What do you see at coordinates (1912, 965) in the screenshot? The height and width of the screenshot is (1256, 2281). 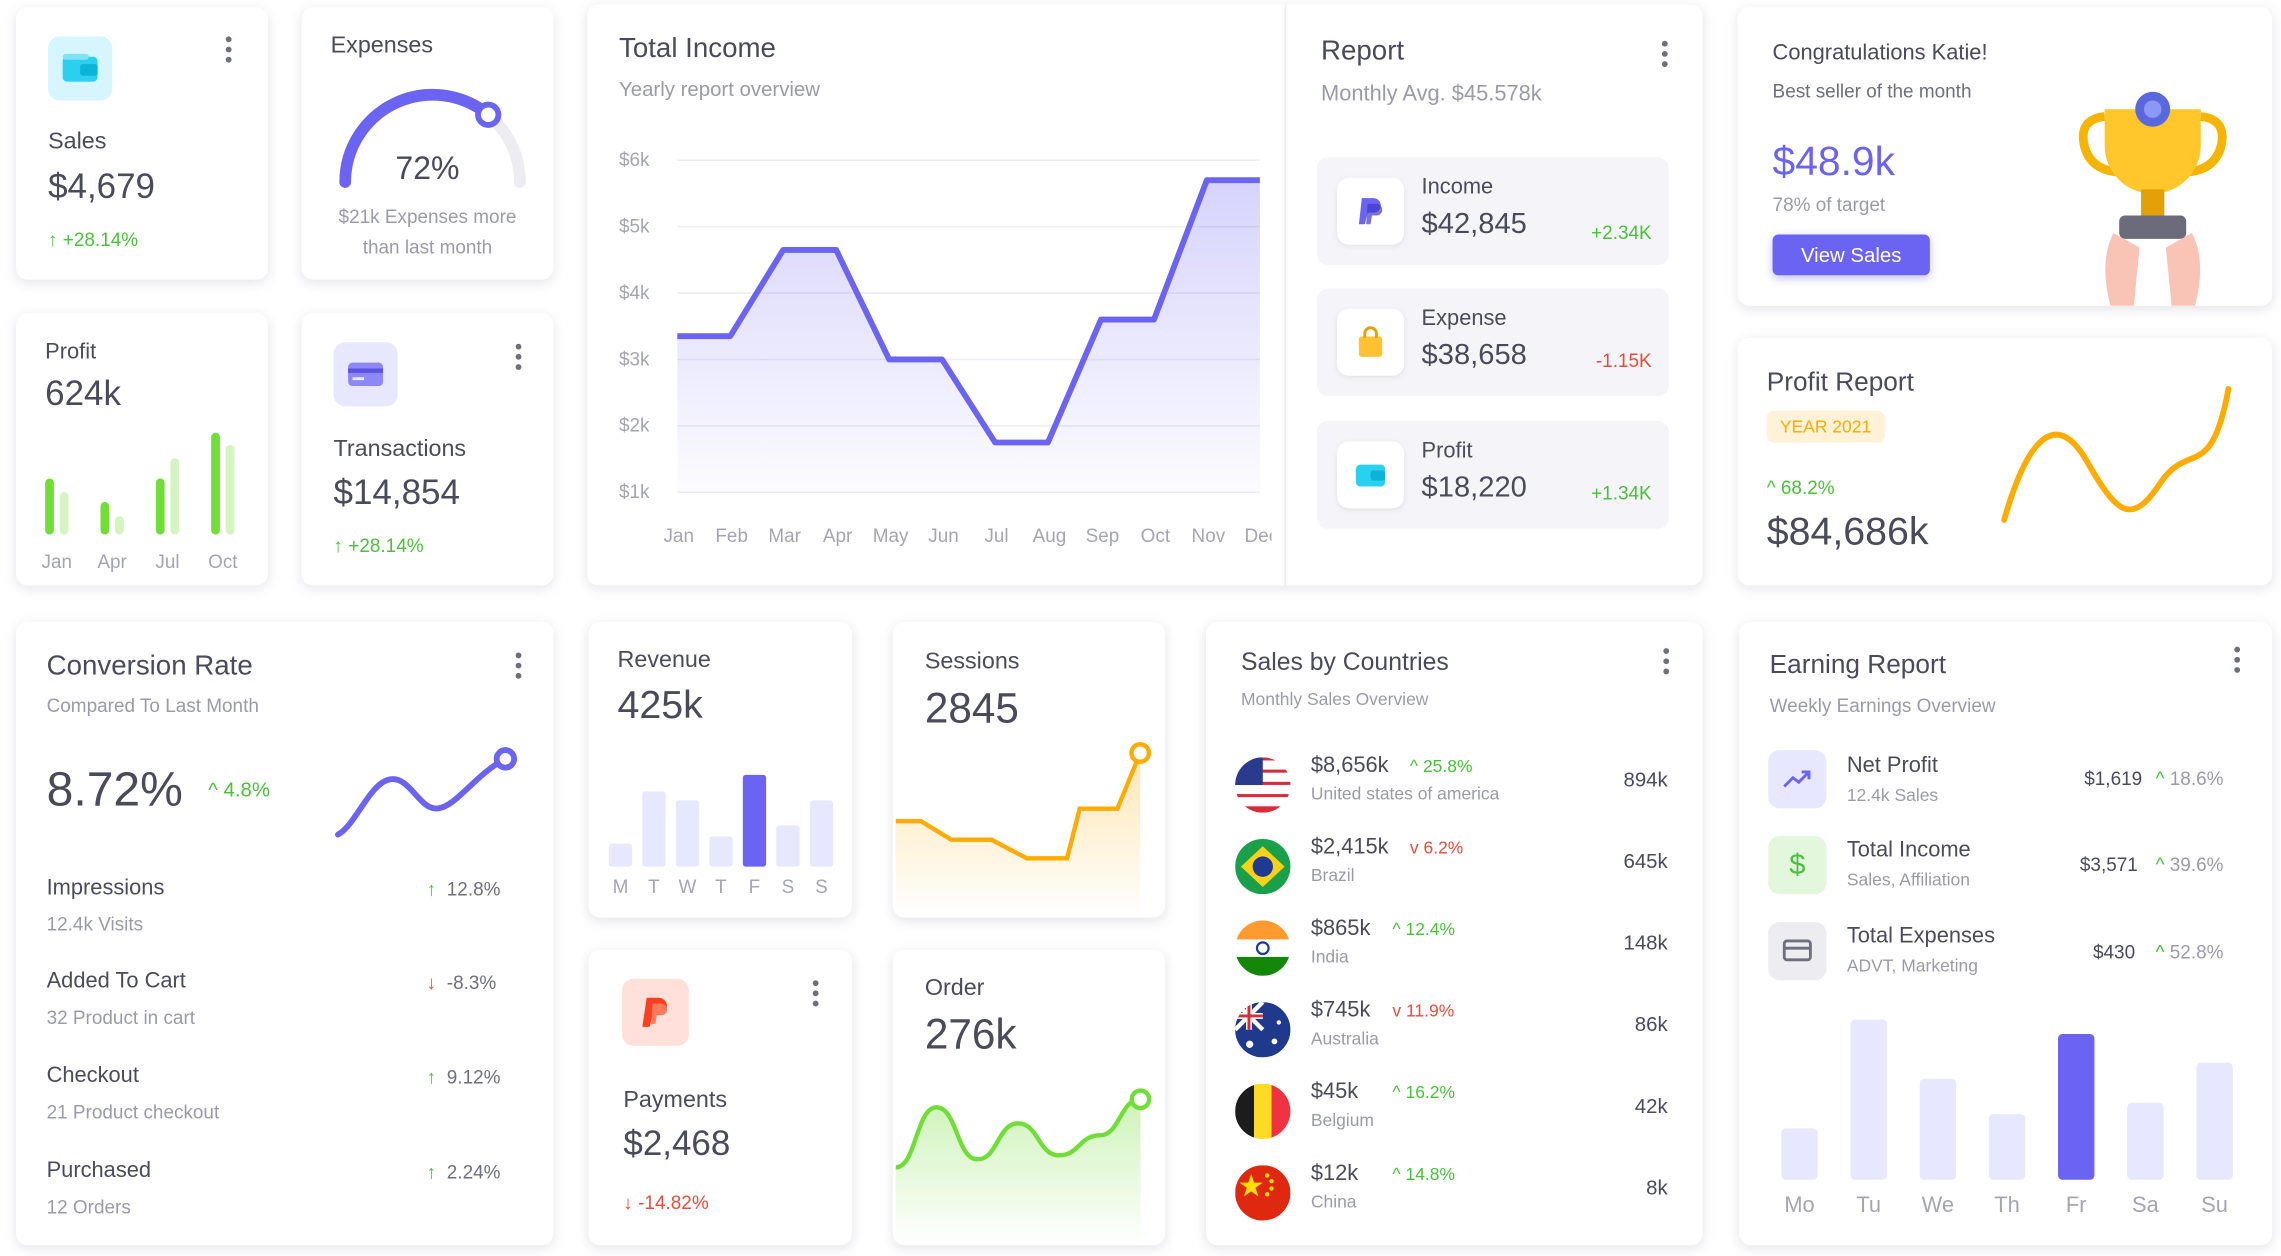 I see `total-expenses-sub: ADVT, Marketing` at bounding box center [1912, 965].